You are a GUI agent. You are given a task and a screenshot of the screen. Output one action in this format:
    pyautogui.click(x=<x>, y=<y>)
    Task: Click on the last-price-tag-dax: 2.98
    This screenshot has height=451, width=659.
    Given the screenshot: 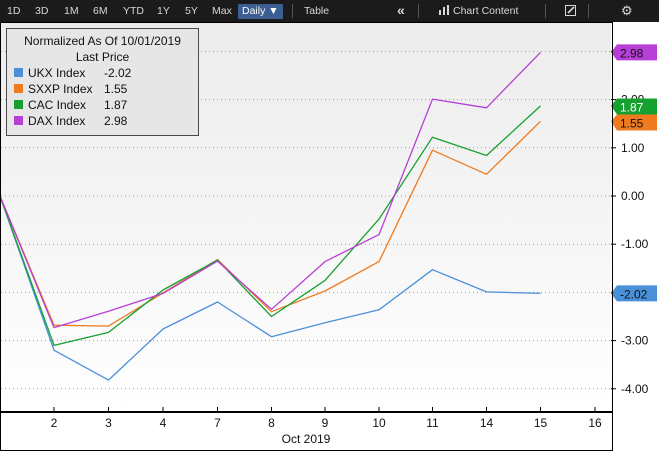 What is the action you would take?
    pyautogui.click(x=634, y=52)
    